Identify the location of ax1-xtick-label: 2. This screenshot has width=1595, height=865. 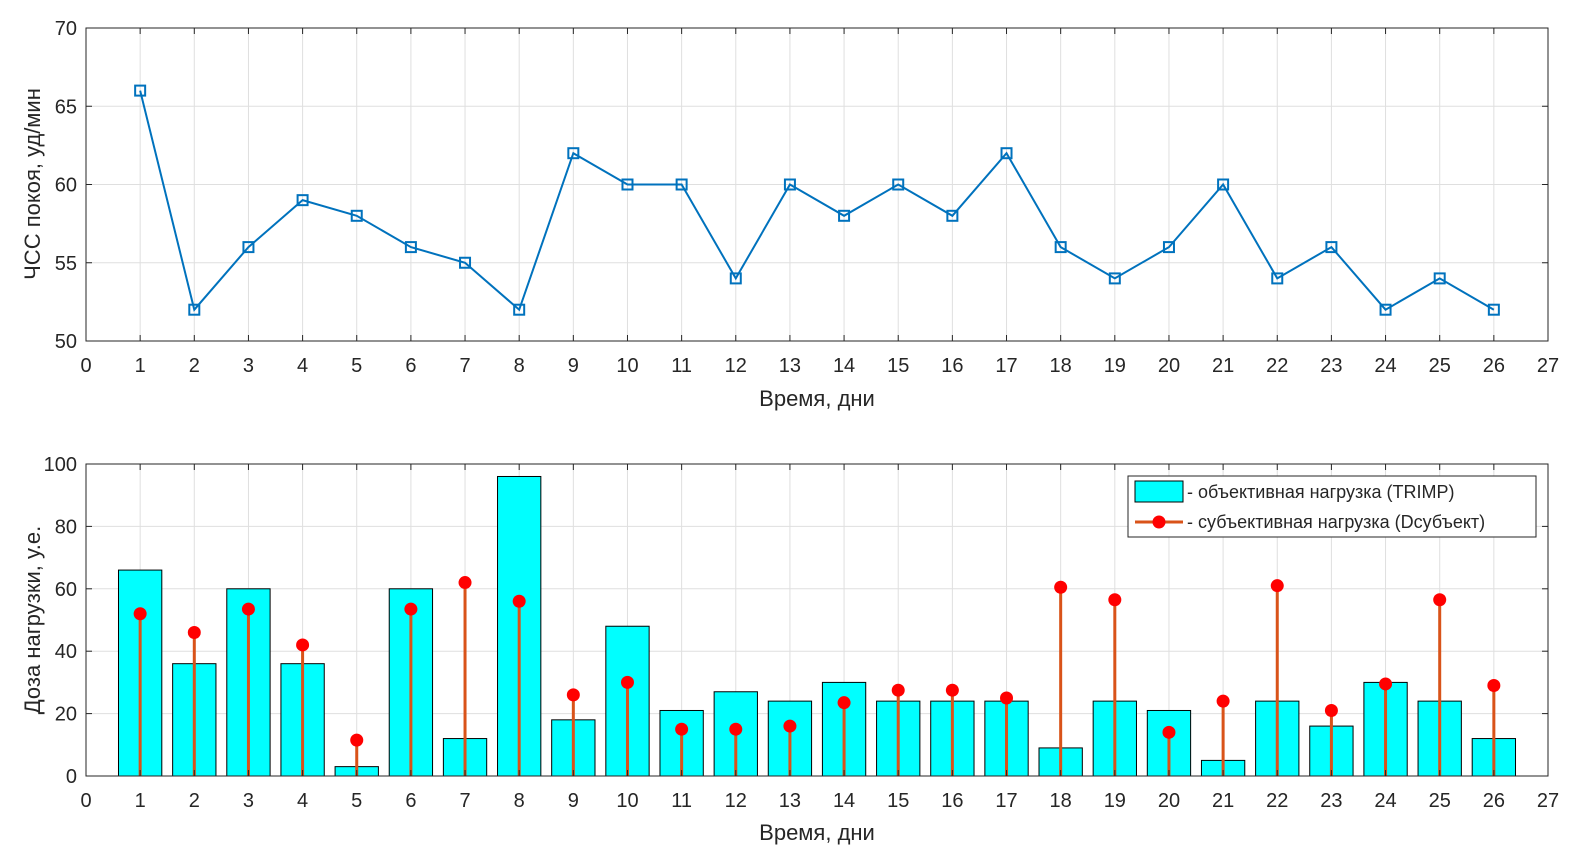
(194, 366).